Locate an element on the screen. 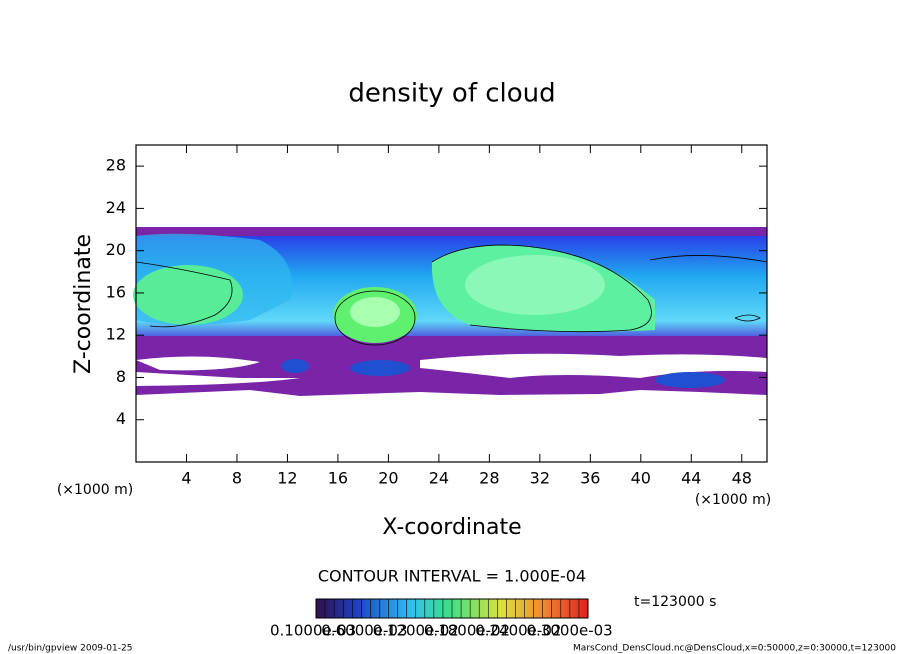 The image size is (904, 654). colorbar-label: 0.1000e-03 is located at coordinates (313, 631).